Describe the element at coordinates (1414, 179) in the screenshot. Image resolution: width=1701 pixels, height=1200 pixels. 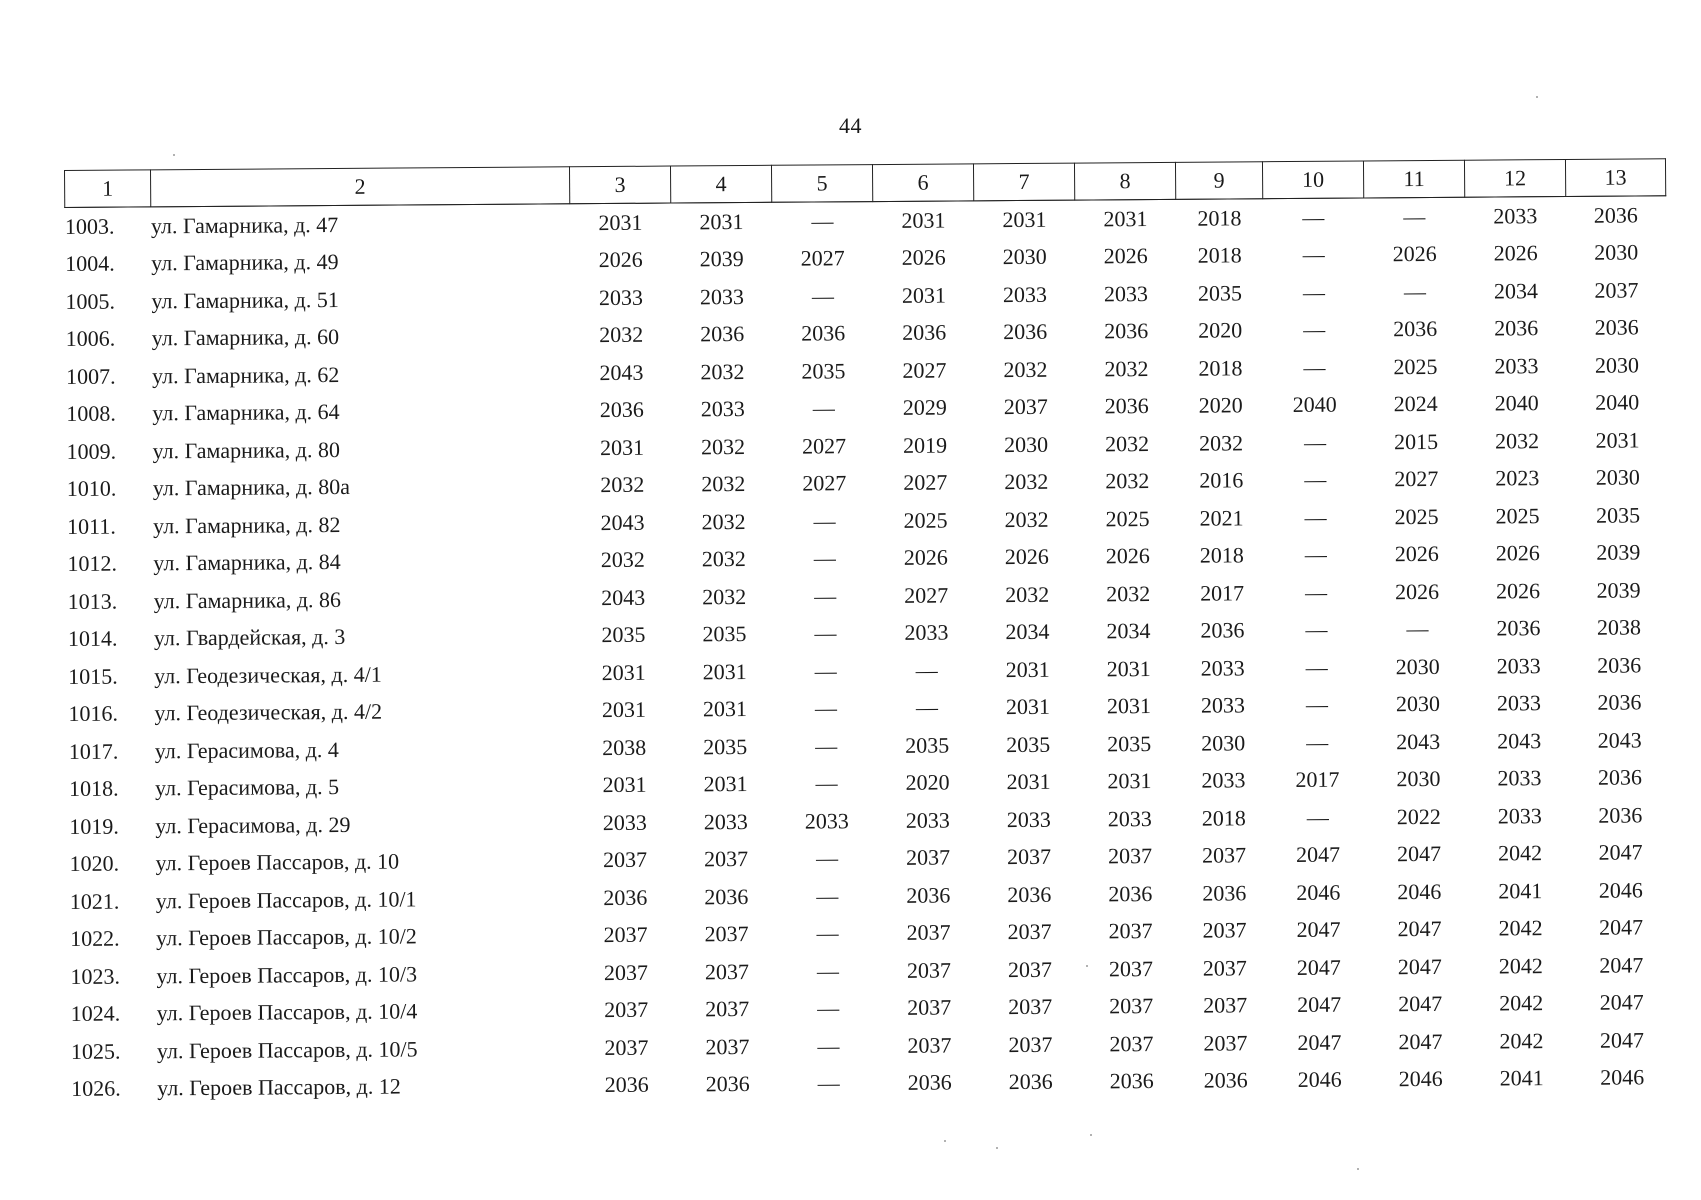
I see `column-header-11: 11` at that location.